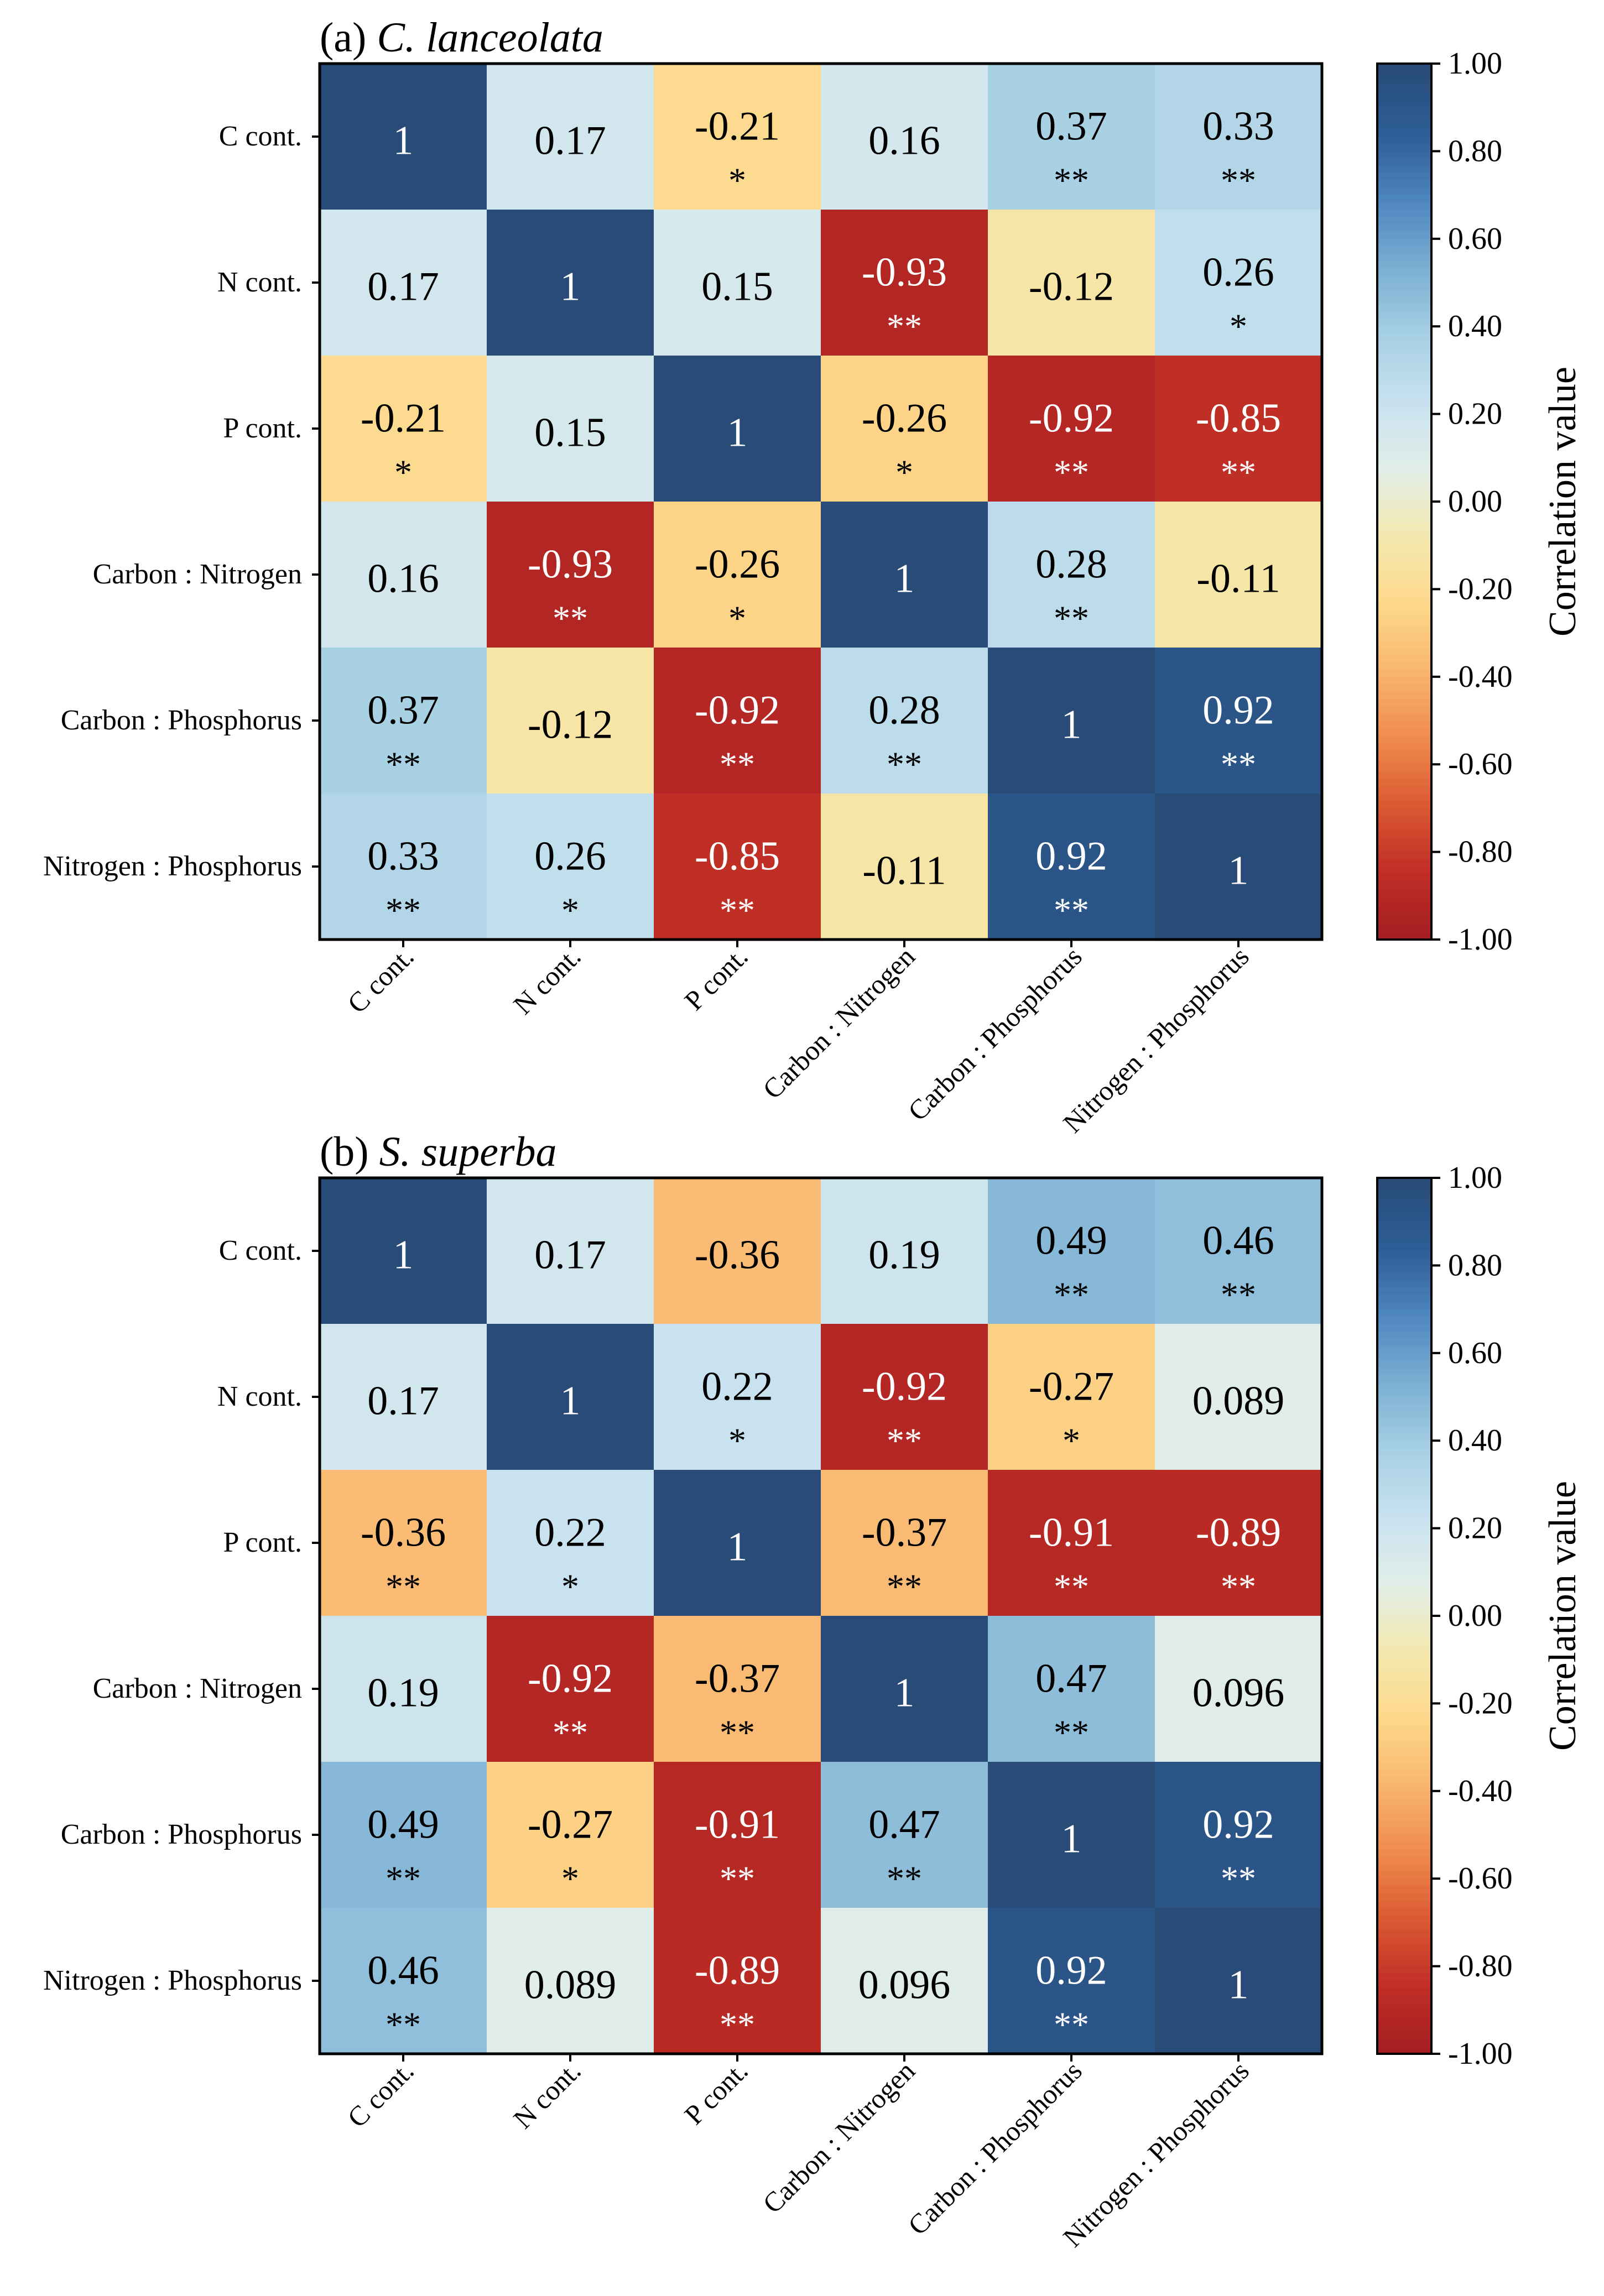 The image size is (1604, 2296). I want to click on cell-value-label: 0.089, so click(1239, 1401).